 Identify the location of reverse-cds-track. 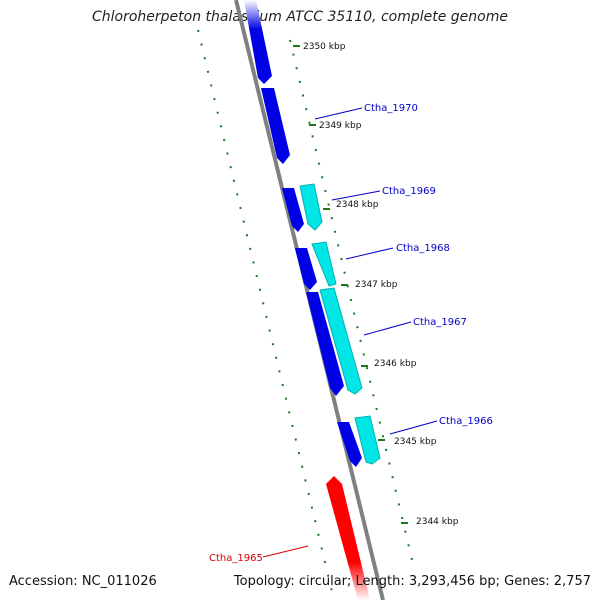
(348, 538).